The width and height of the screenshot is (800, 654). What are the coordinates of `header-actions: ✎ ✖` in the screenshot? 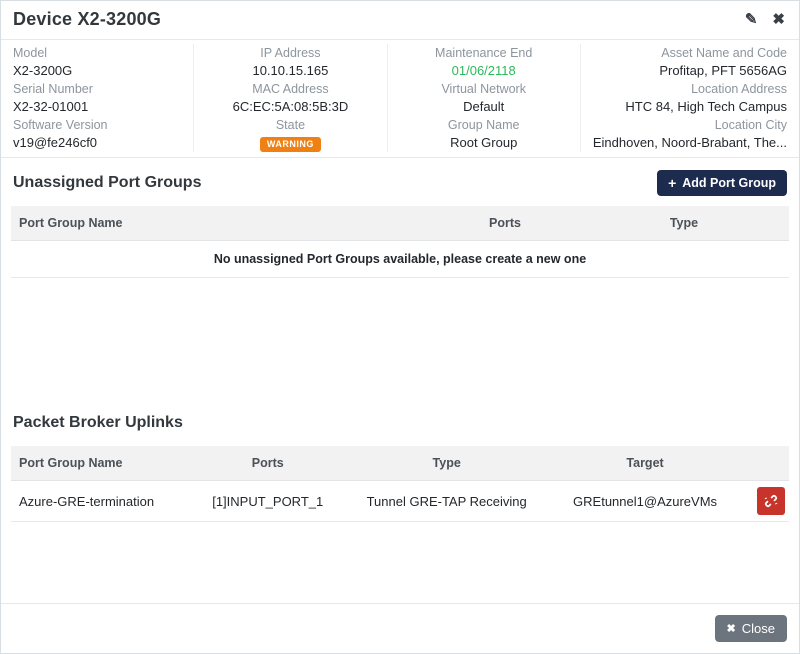 It's located at (766, 19).